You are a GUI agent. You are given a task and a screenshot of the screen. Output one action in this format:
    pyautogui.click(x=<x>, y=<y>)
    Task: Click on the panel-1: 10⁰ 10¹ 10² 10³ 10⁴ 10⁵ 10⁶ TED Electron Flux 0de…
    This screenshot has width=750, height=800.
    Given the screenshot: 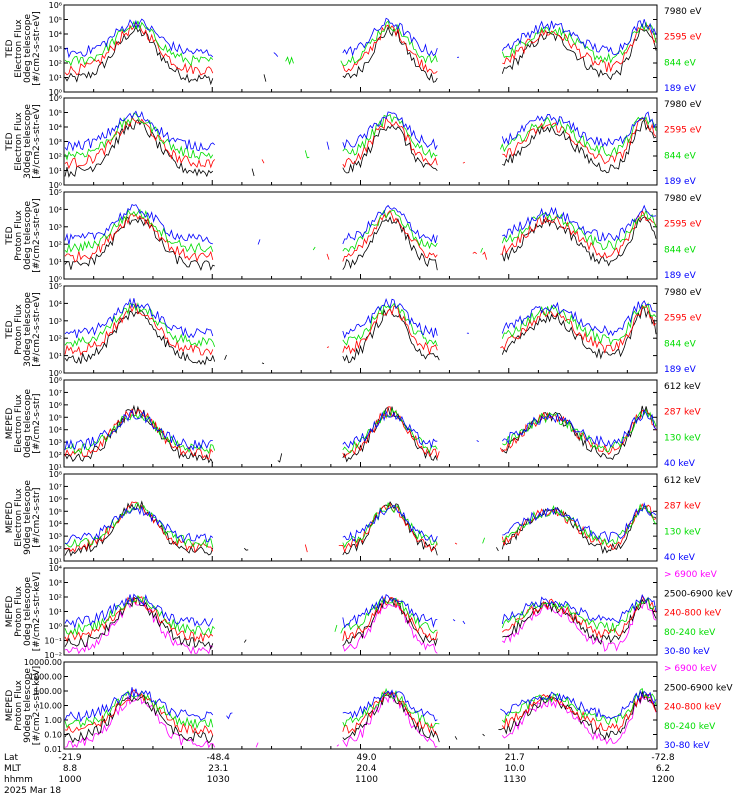 What is the action you would take?
    pyautogui.click(x=353, y=49)
    